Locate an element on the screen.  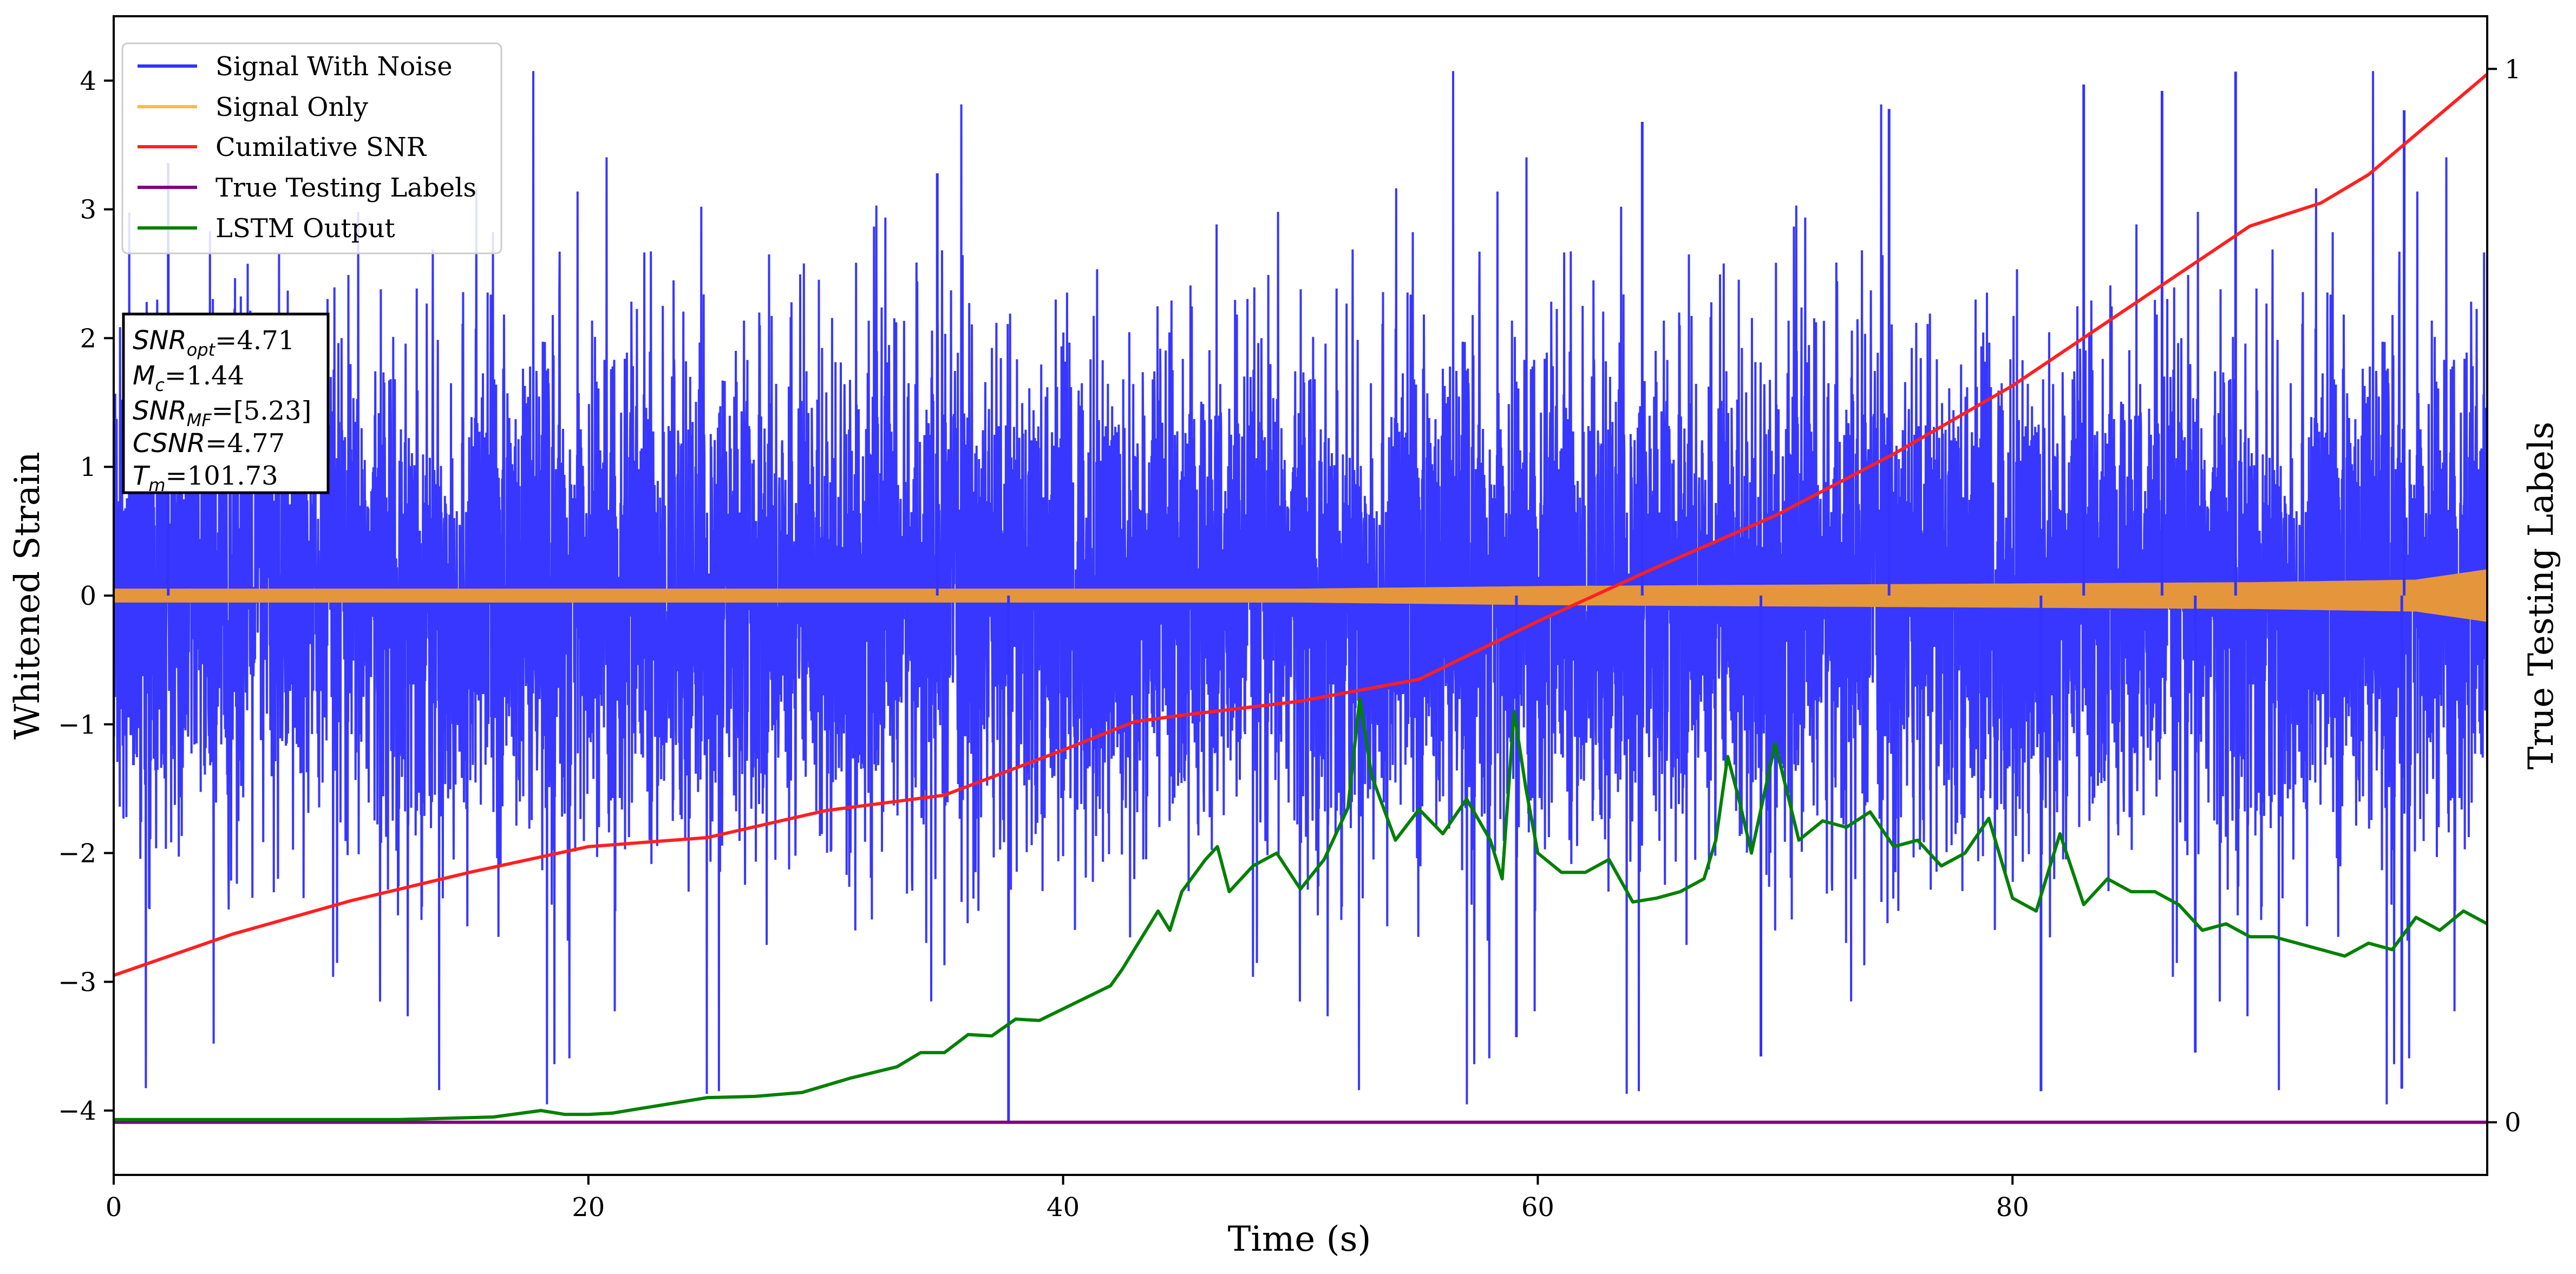
stats-box-frame is located at coordinates (226, 403).